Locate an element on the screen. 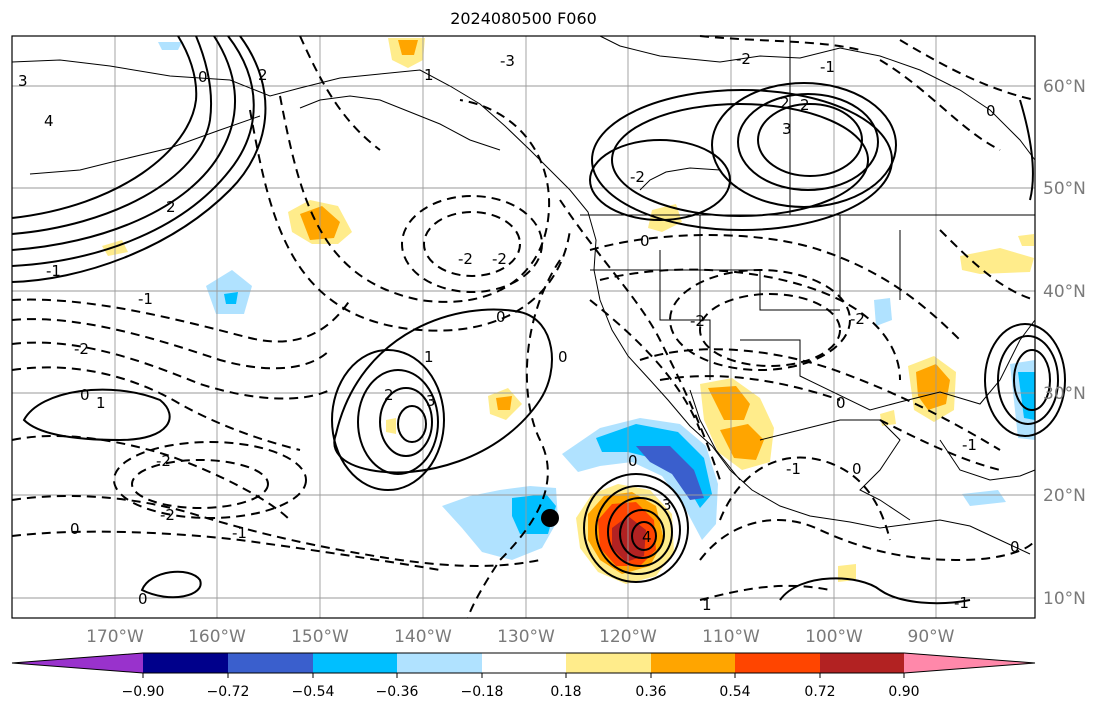 The image size is (1105, 712). lon-label: 140°W is located at coordinates (423, 637).